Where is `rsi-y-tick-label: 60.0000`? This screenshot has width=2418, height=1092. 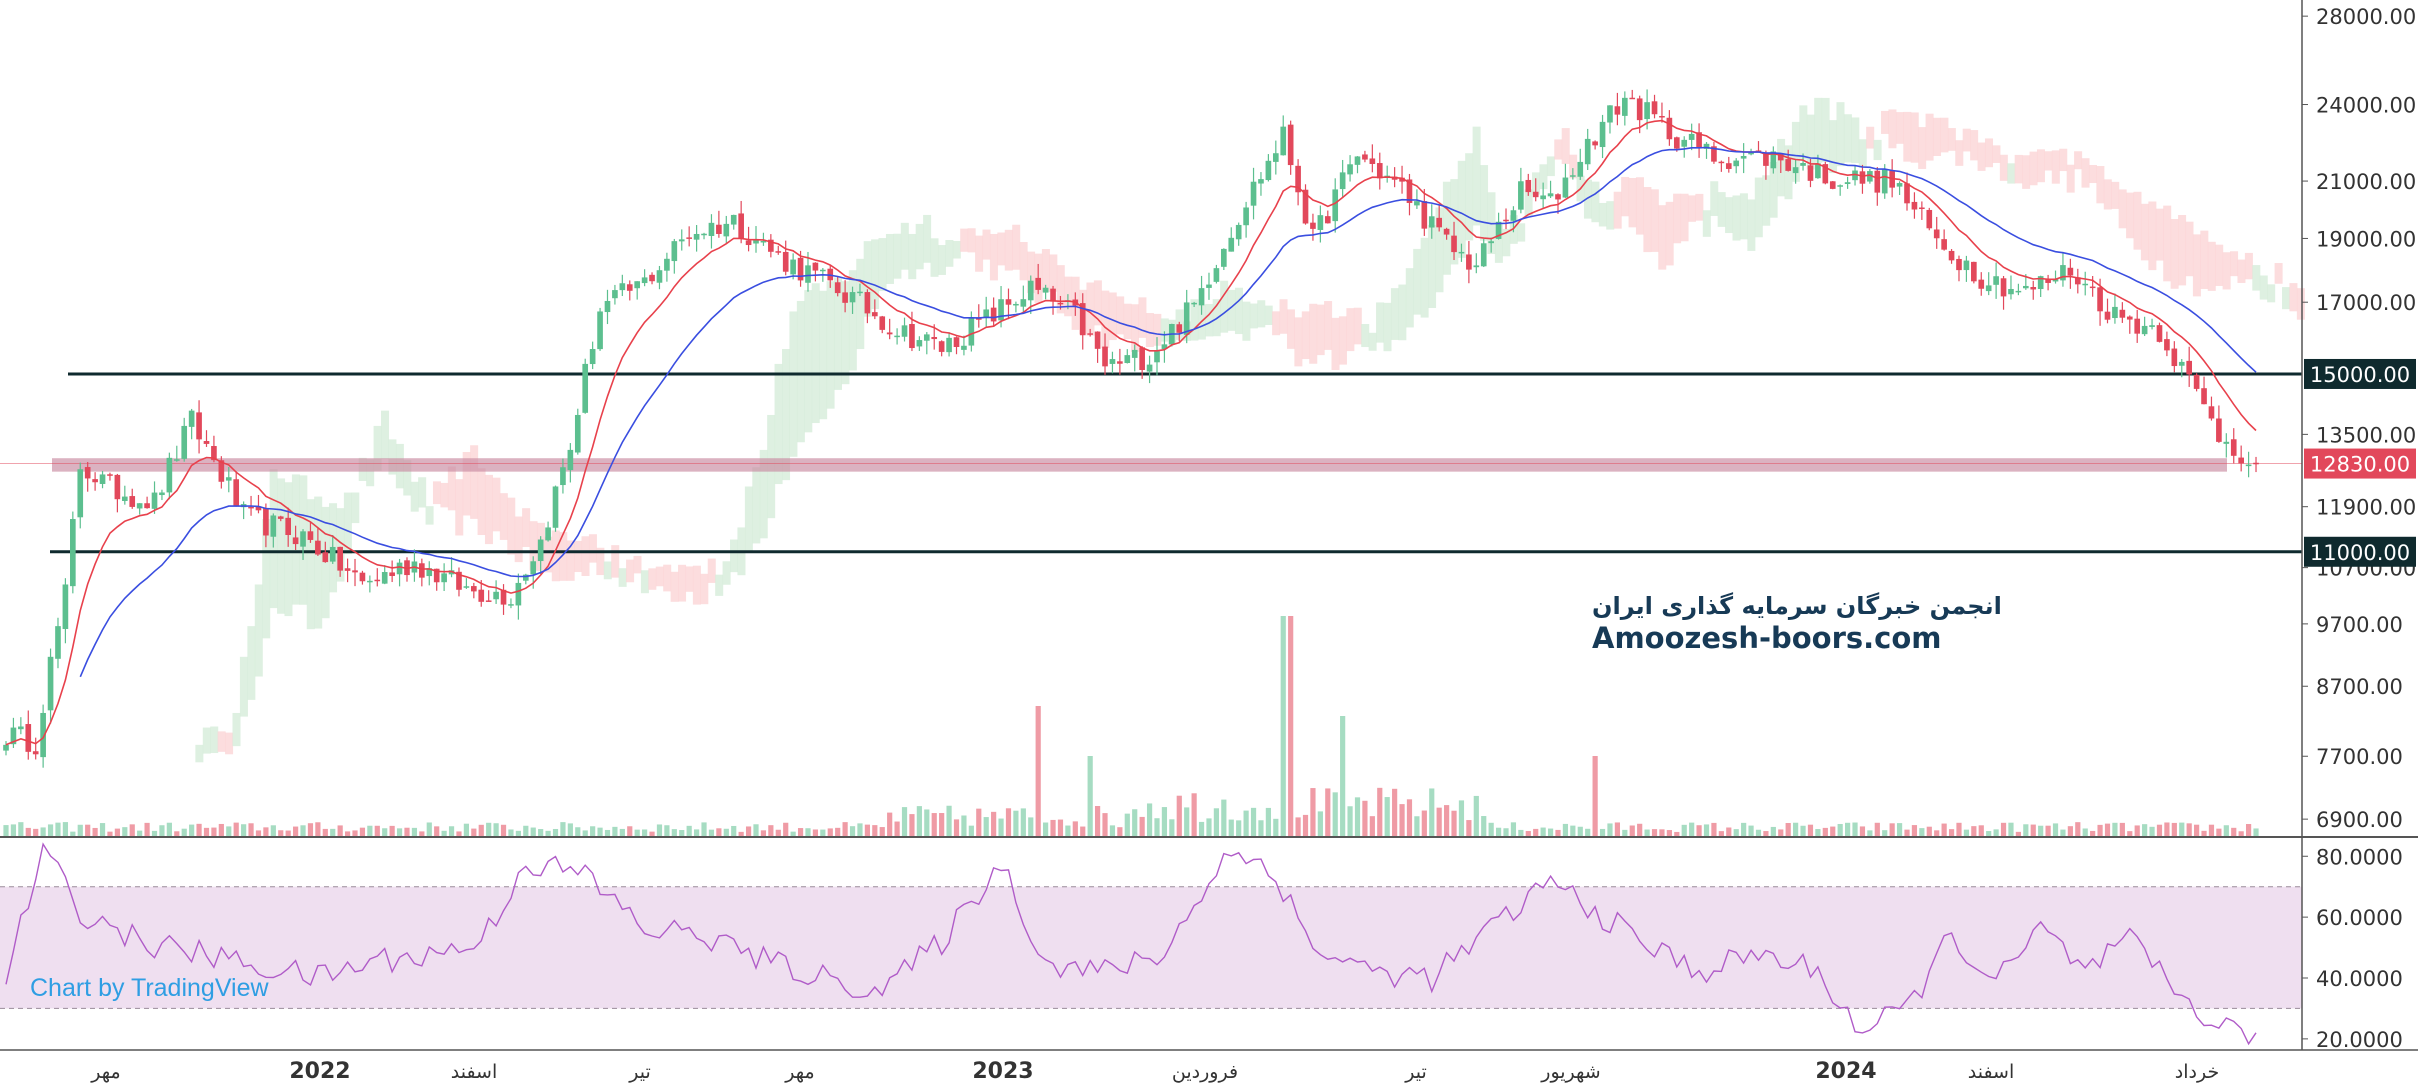 rsi-y-tick-label: 60.0000 is located at coordinates (2359, 918).